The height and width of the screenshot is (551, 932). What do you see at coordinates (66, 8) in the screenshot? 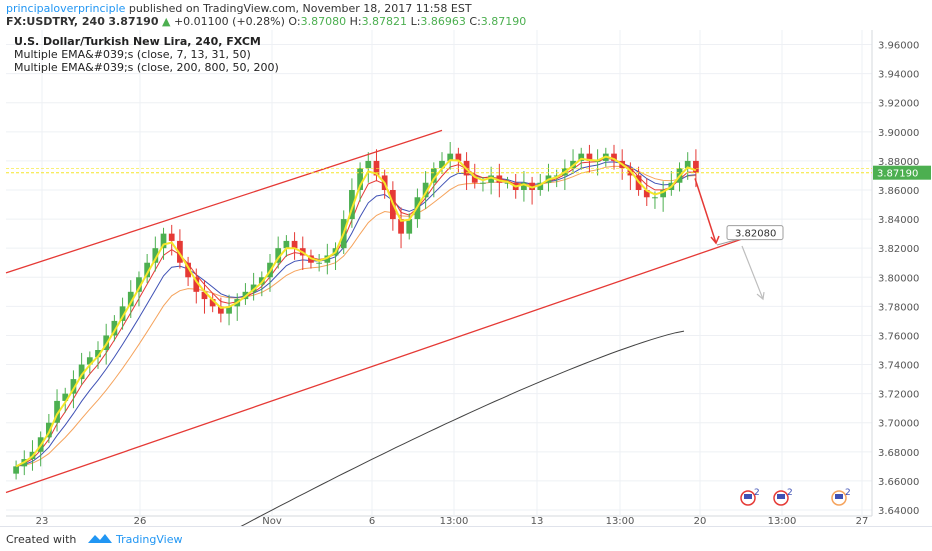
I see `publisher-name: principaloverprinciple` at bounding box center [66, 8].